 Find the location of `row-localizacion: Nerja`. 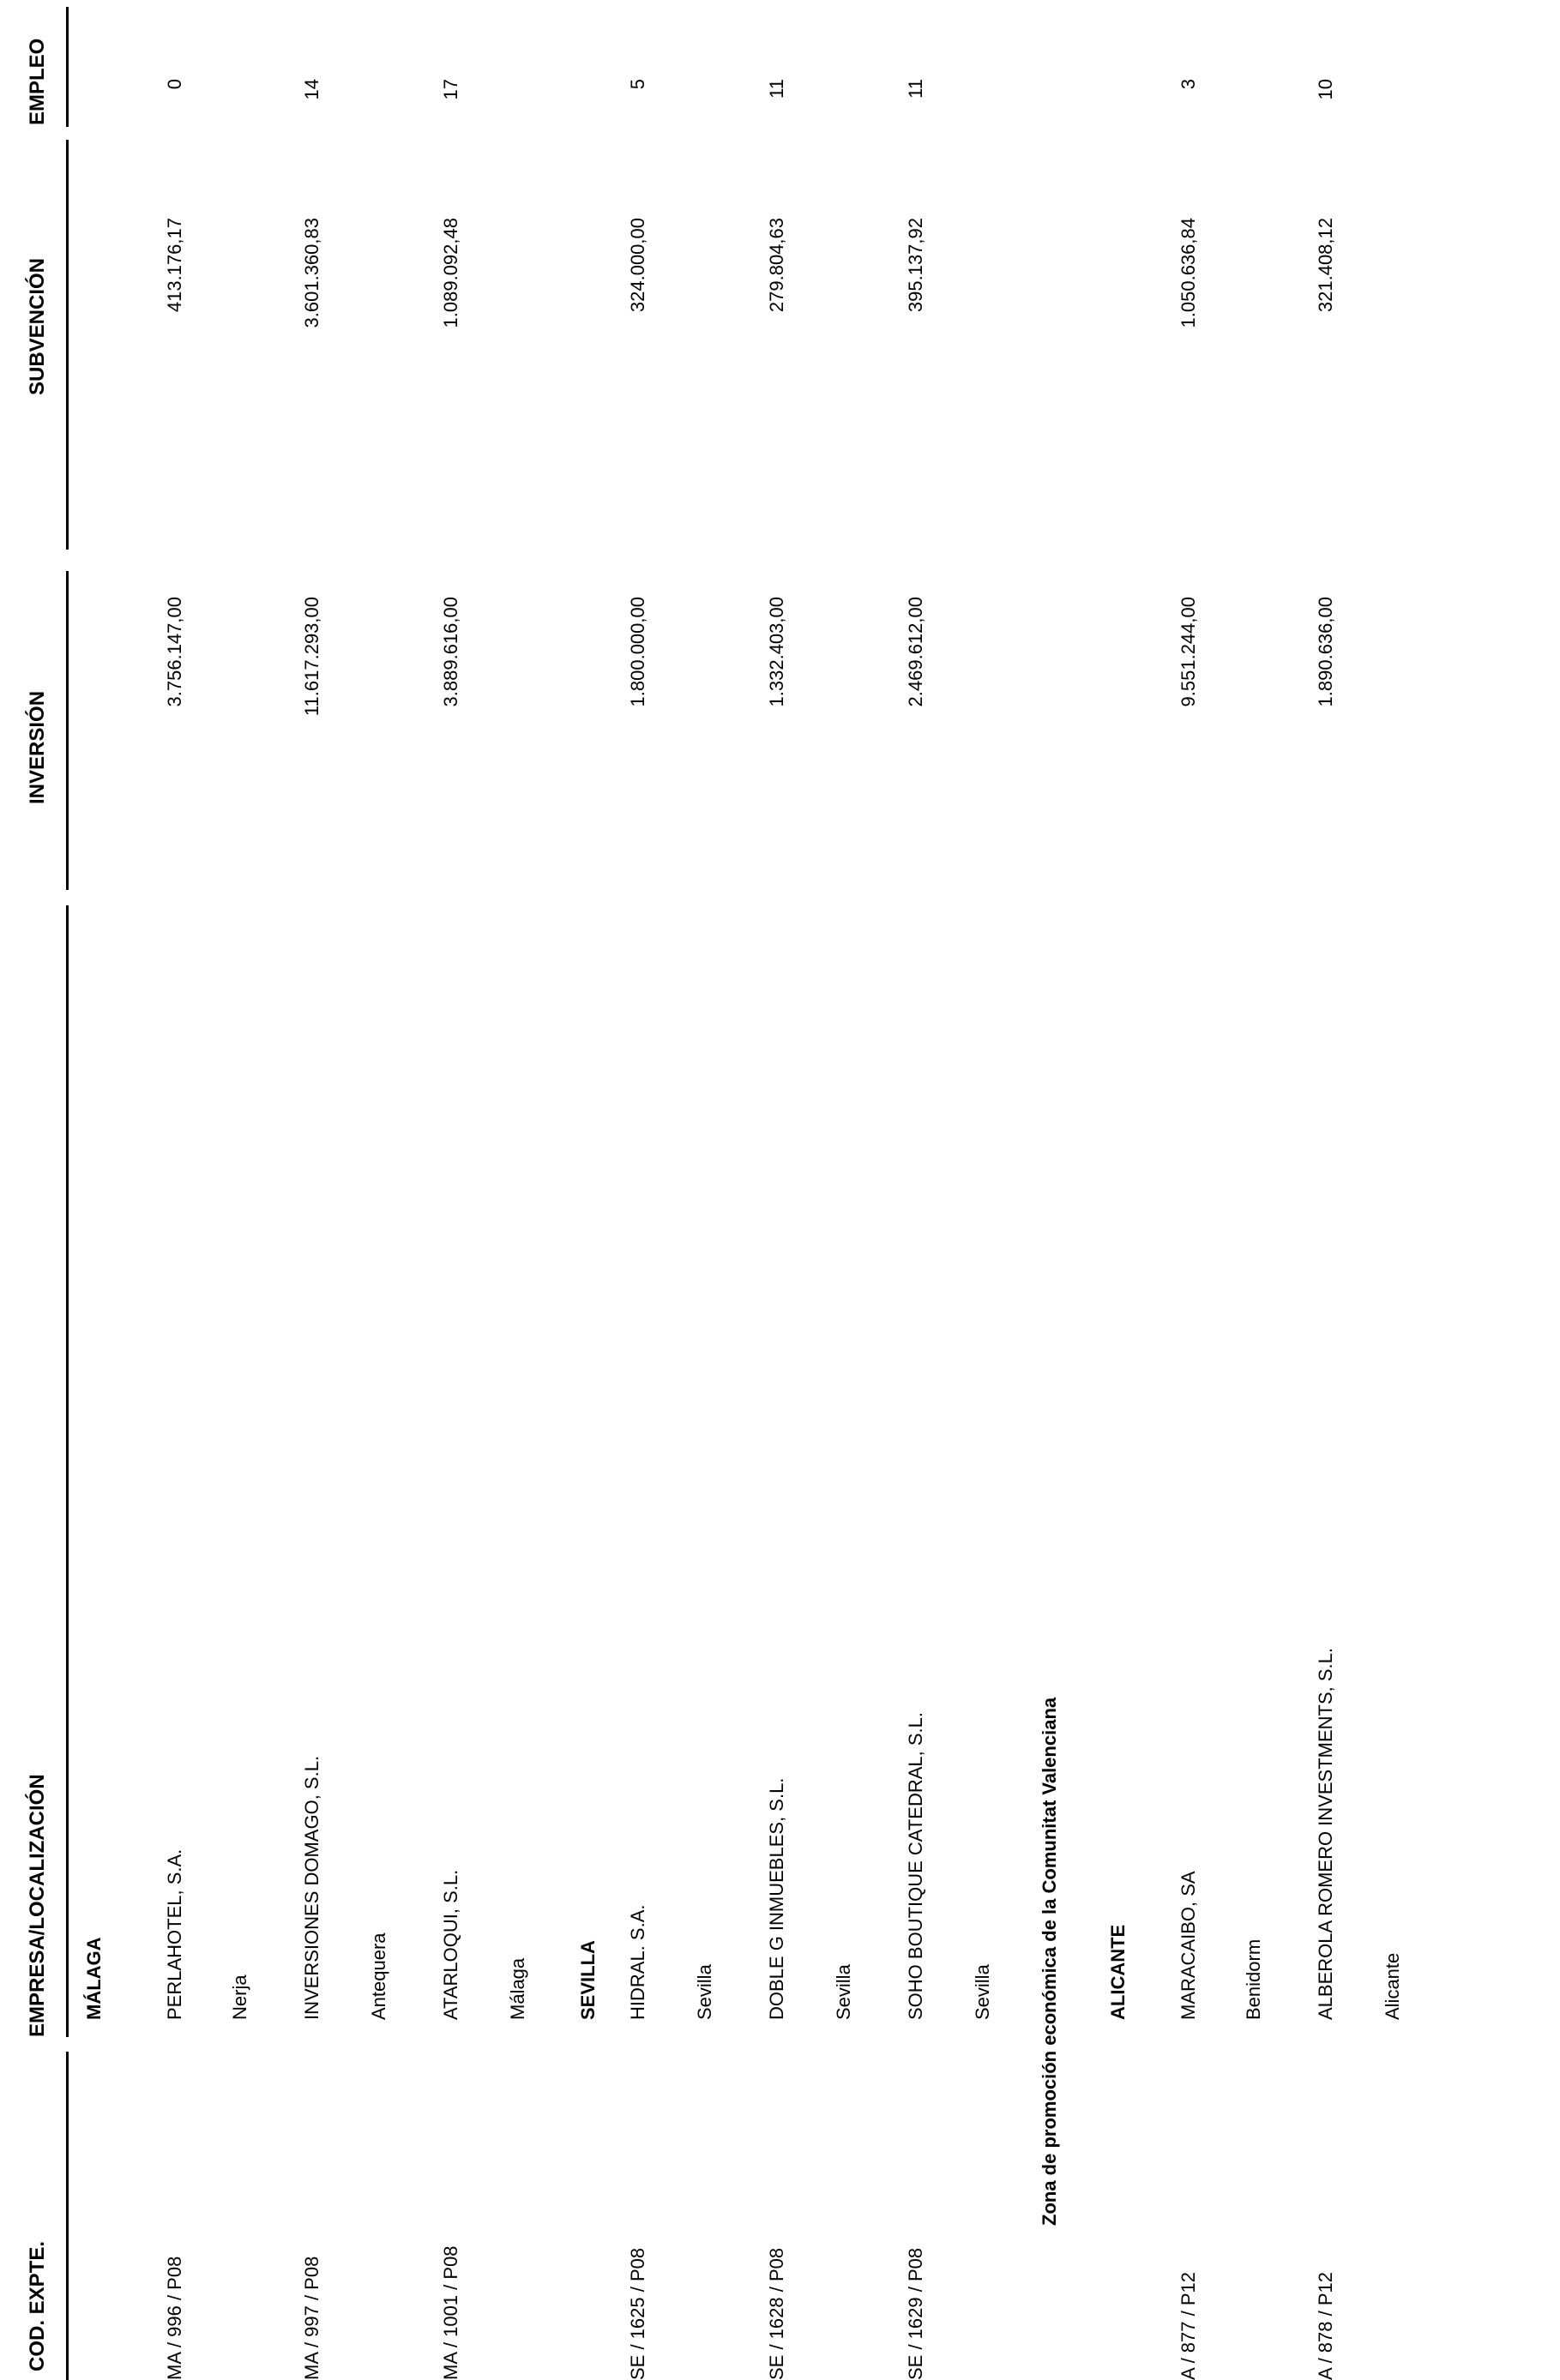

row-localizacion: Nerja is located at coordinates (240, 1997).